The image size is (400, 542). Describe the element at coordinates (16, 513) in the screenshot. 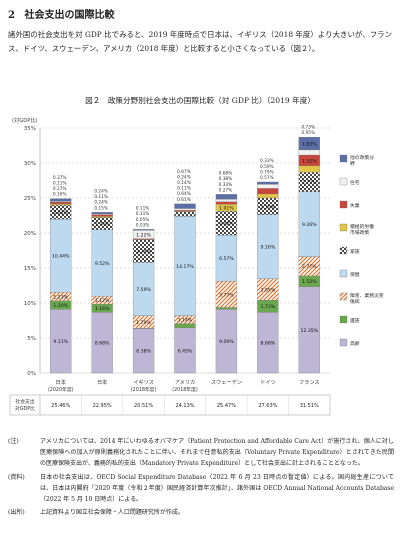

I see `note-label: (出所)` at that location.